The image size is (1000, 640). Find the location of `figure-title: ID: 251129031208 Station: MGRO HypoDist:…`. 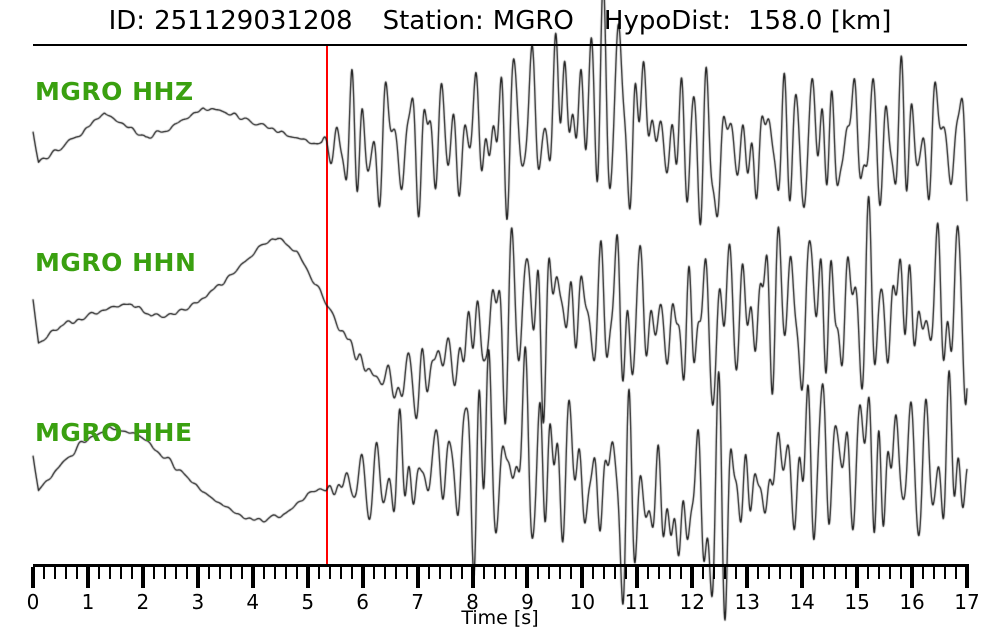

figure-title: ID: 251129031208 Station: MGRO HypoDist:… is located at coordinates (500, 21).